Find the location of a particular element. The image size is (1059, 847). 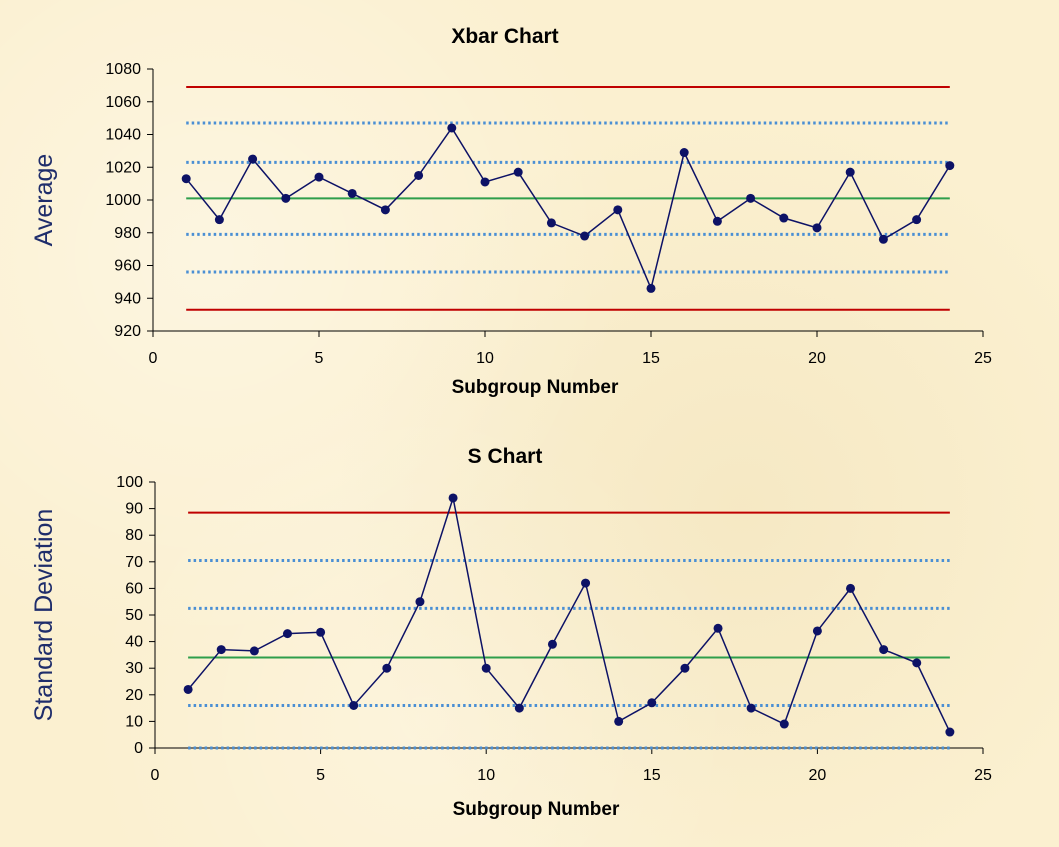

xbar-y-tick-label: 1020 is located at coordinates (123, 167).